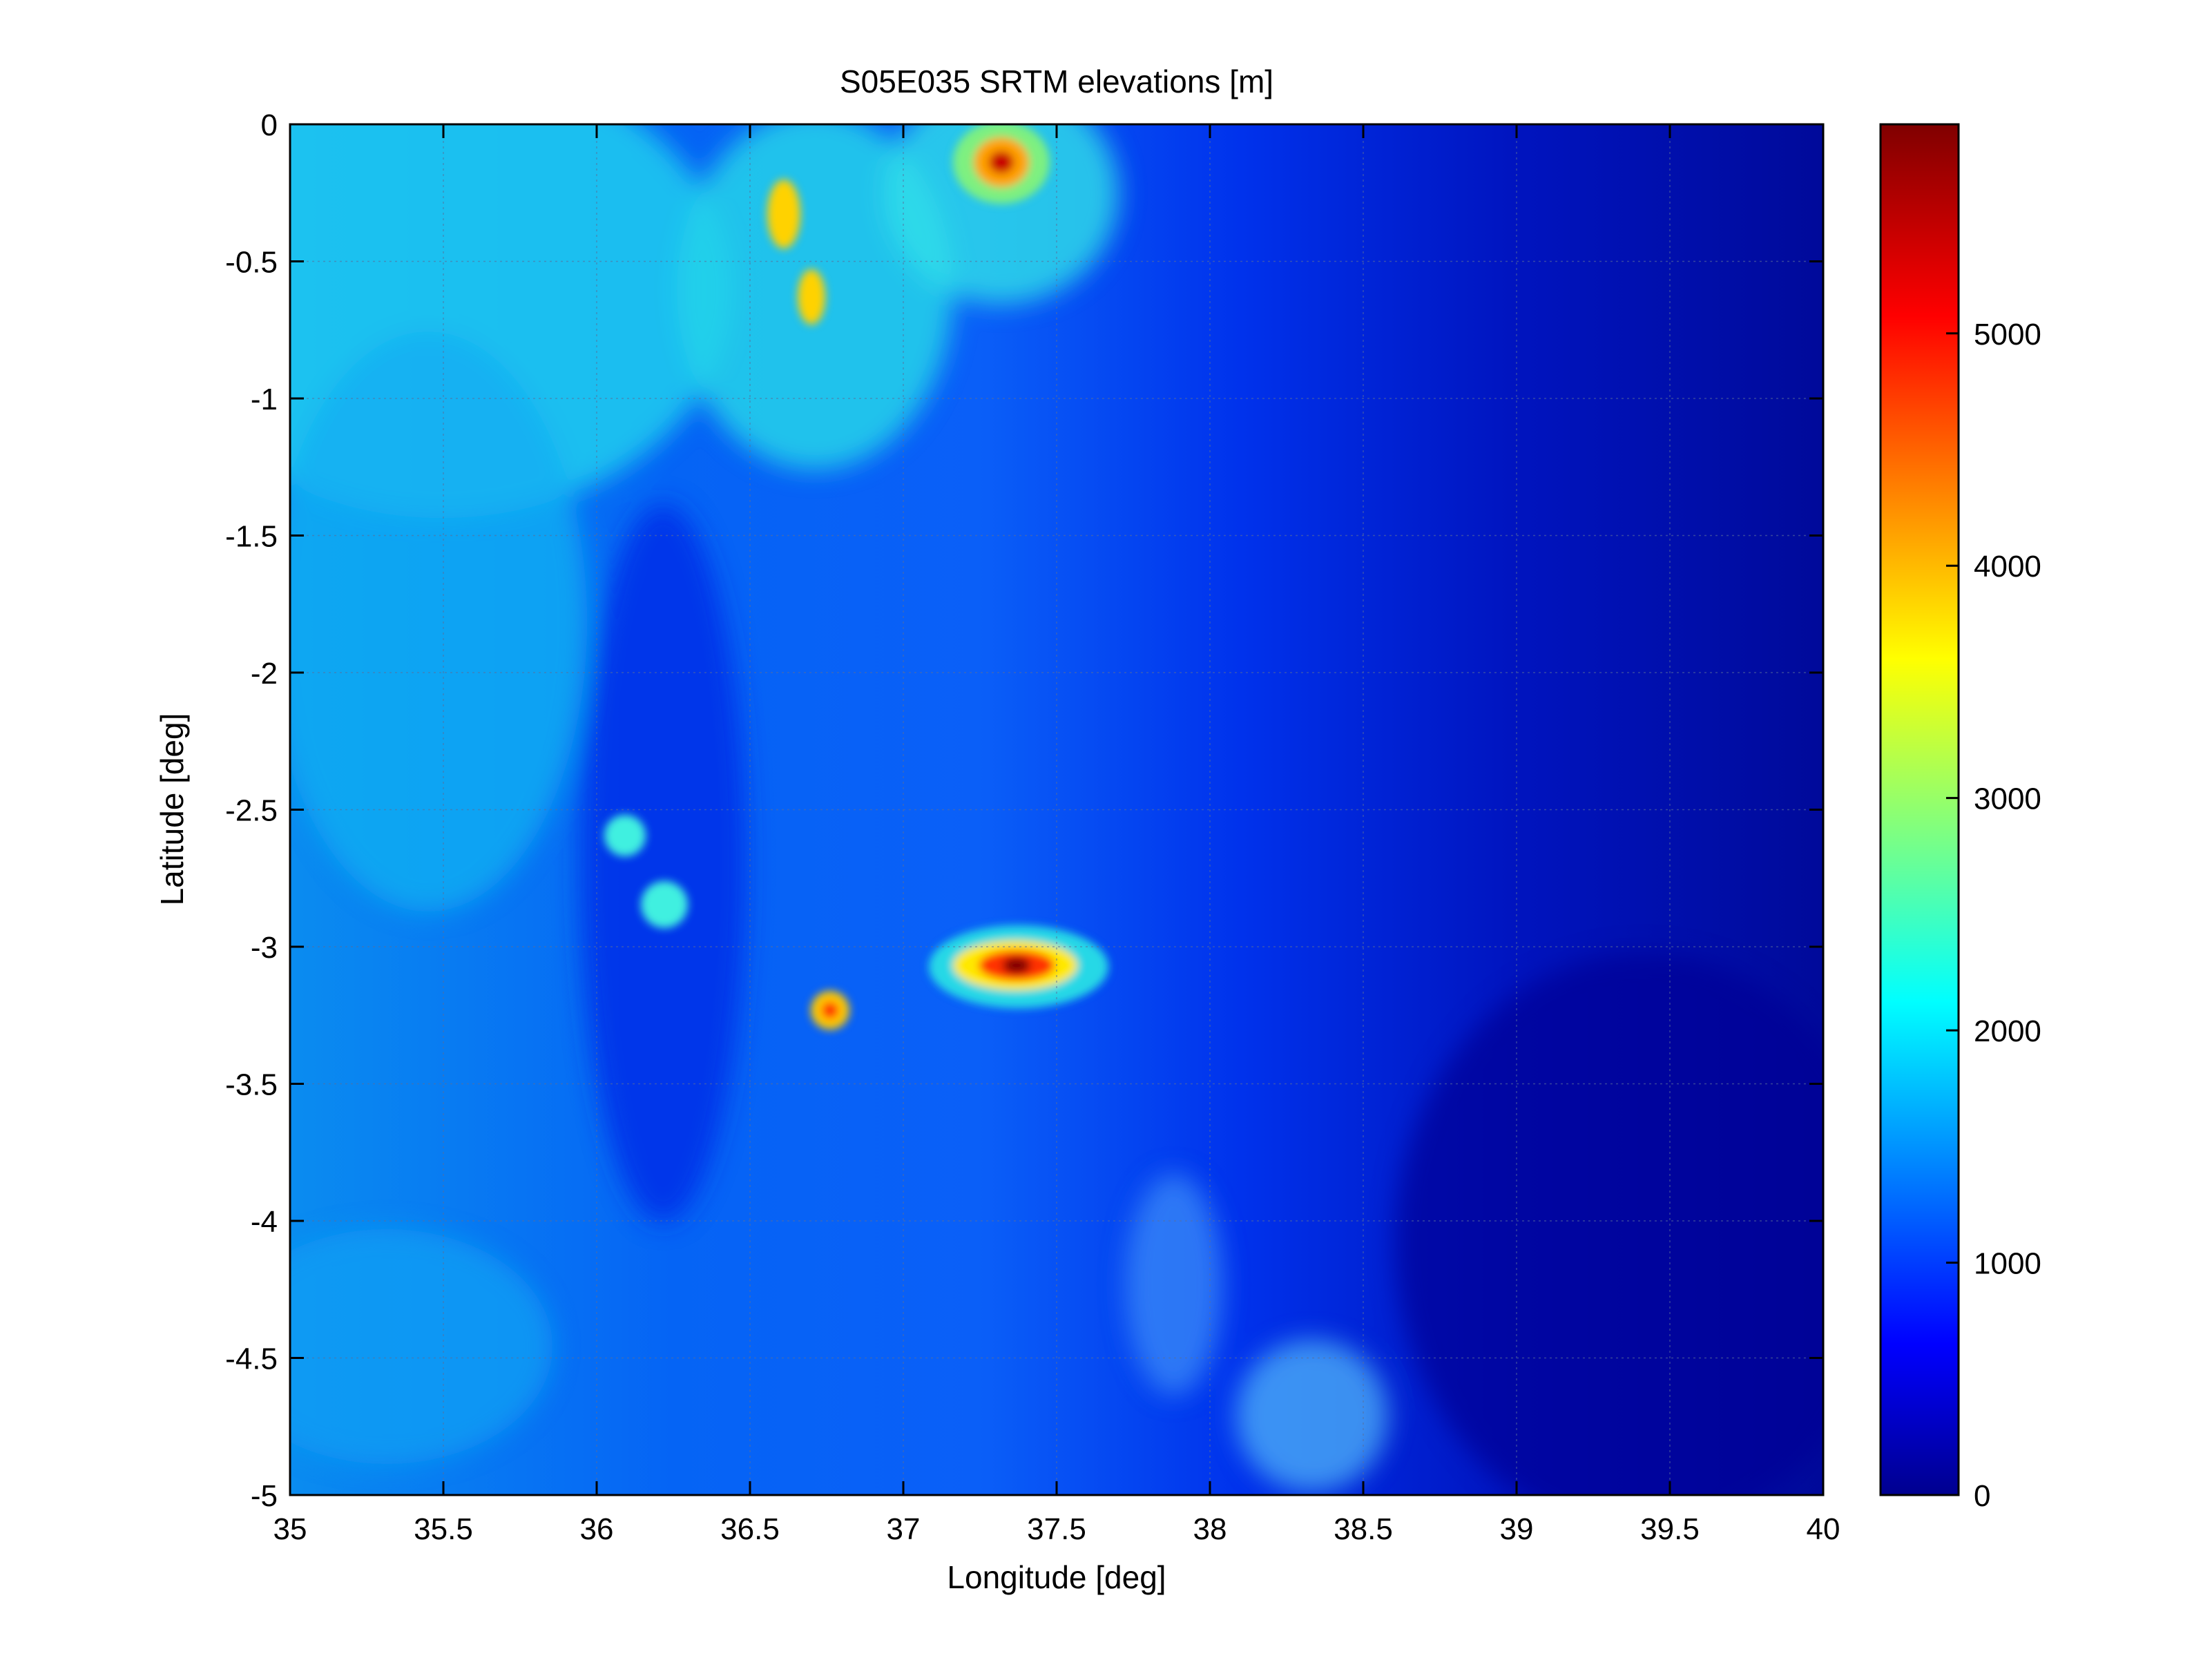 The width and height of the screenshot is (2212, 1658). I want to click on y-tick-label: -0.5, so click(251, 263).